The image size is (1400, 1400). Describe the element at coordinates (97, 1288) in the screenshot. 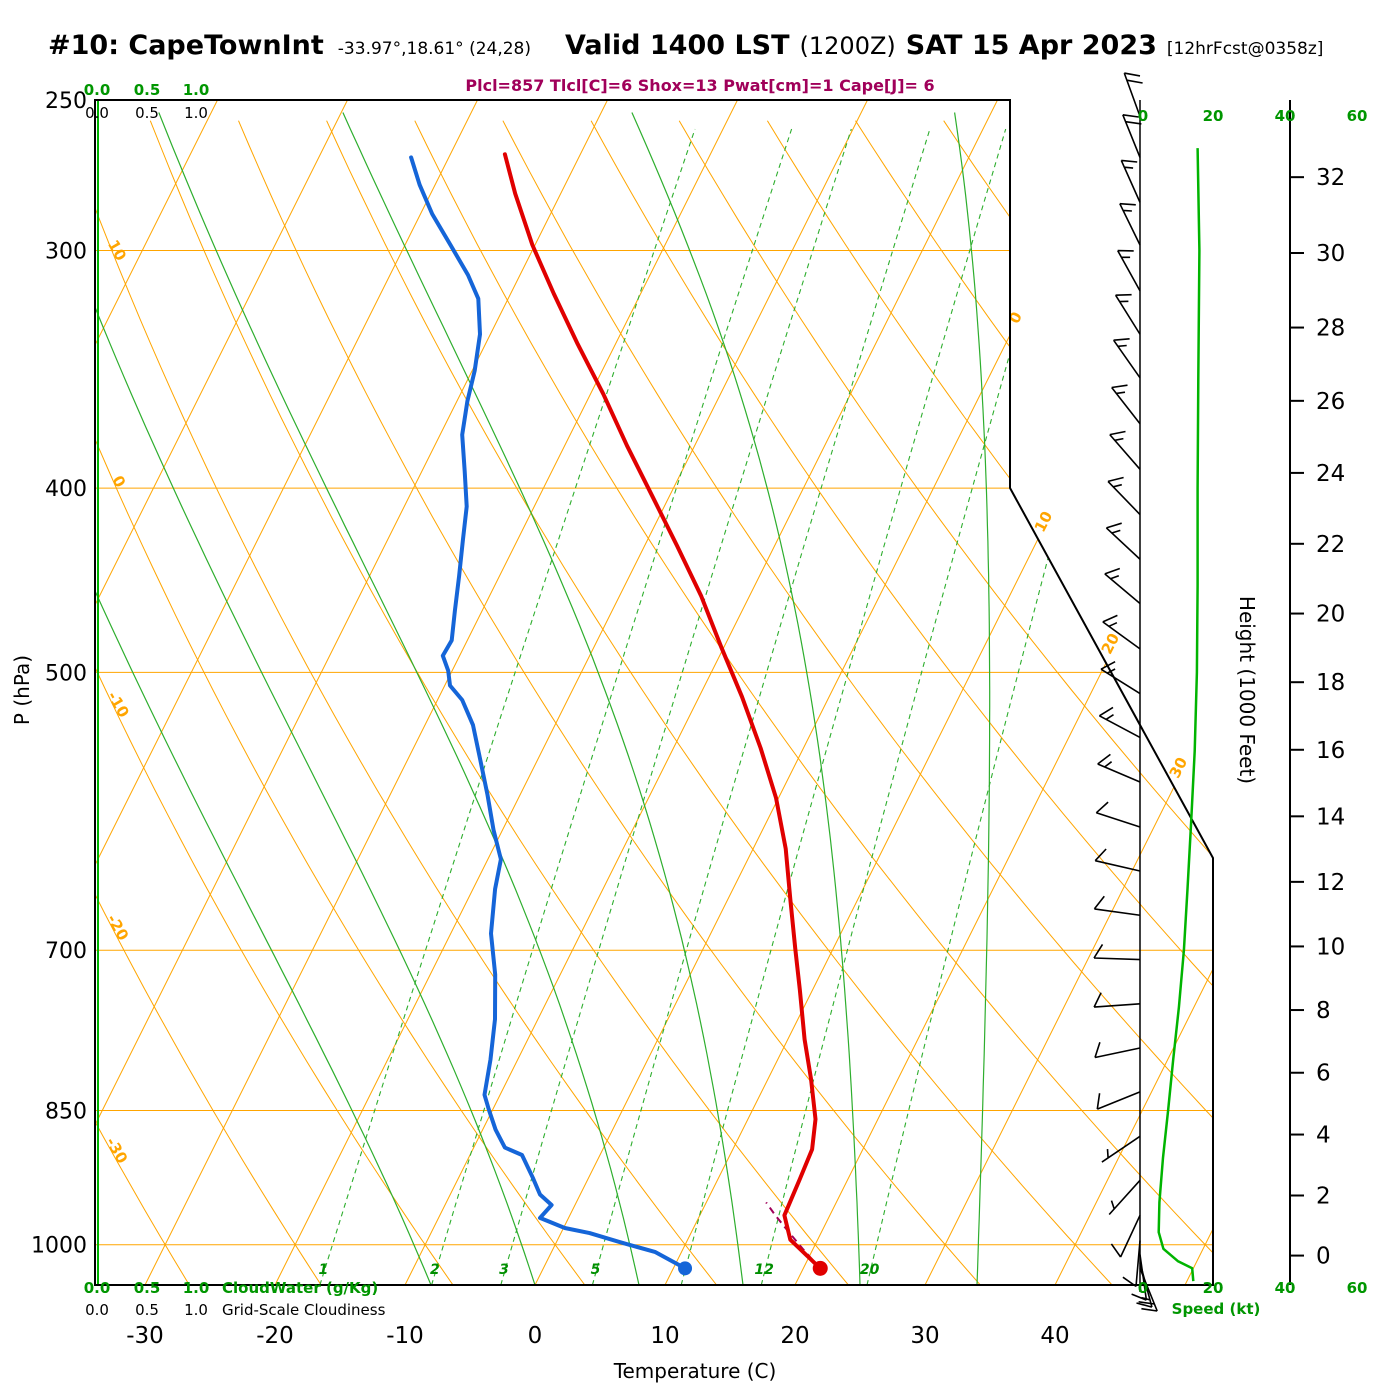

I see `cw-scale-bottom-0: 0.0` at that location.